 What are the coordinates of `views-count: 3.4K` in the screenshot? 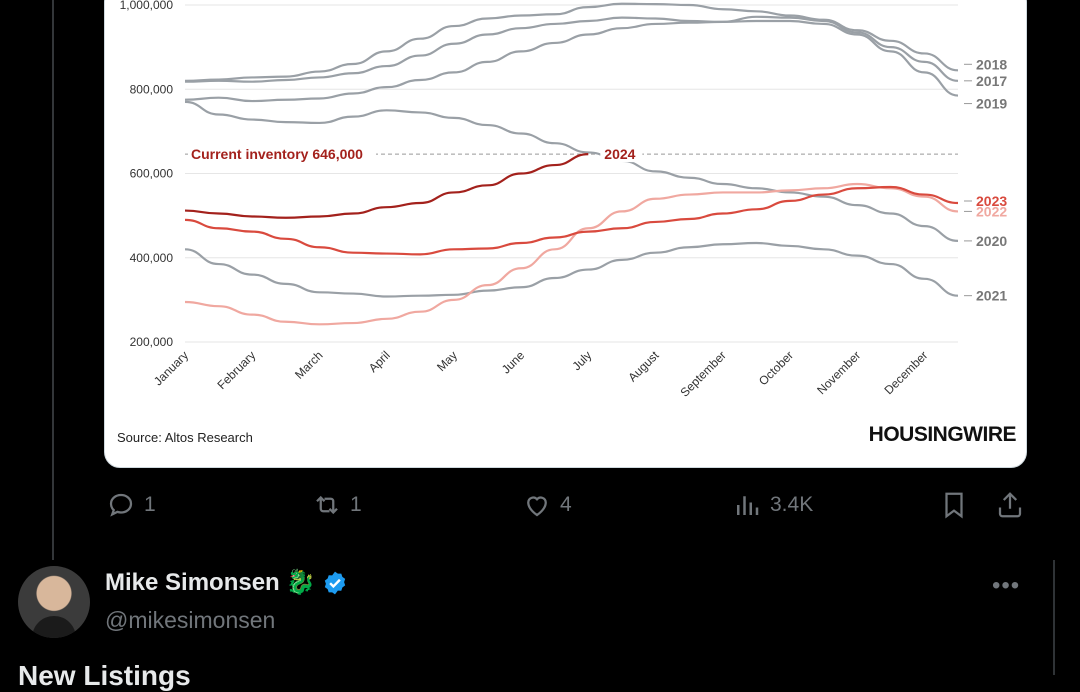 It's located at (792, 504).